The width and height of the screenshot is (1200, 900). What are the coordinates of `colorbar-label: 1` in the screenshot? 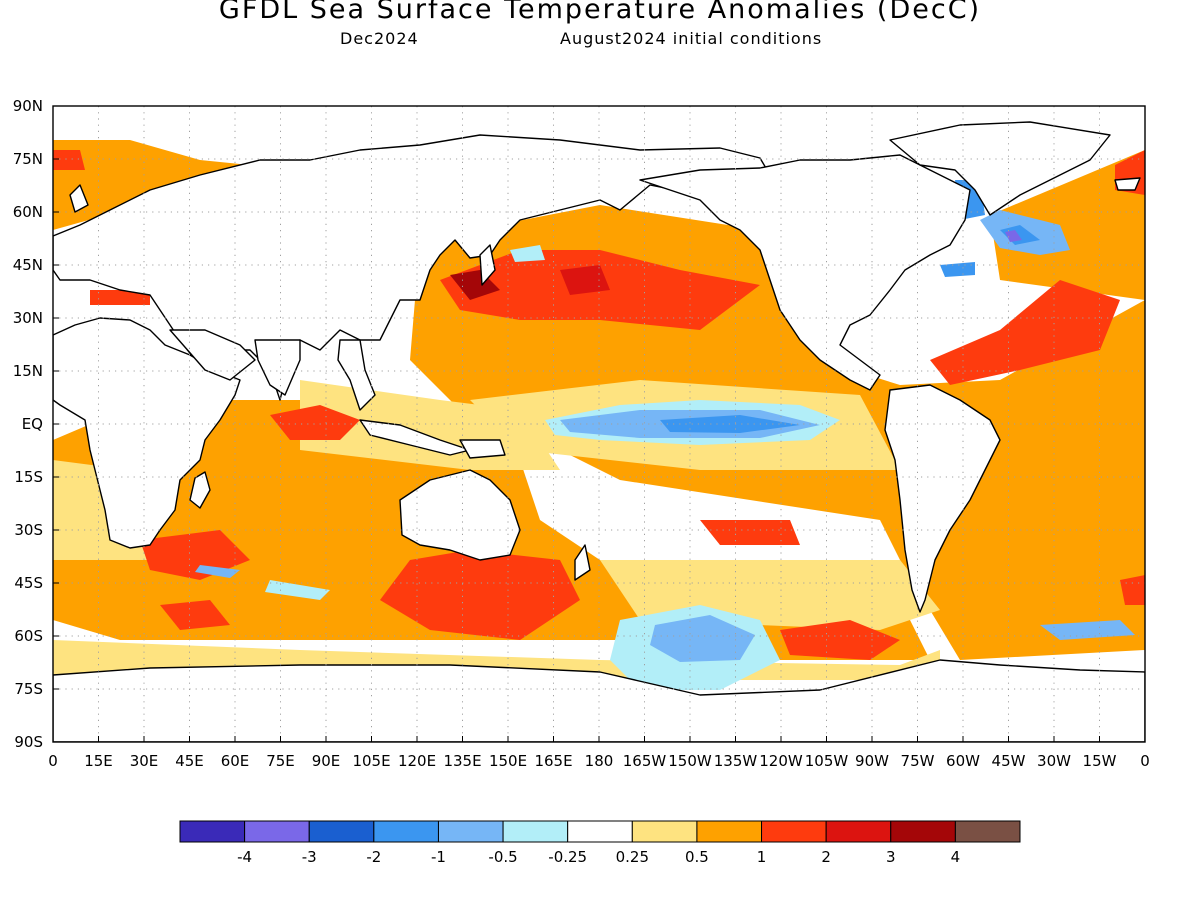 It's located at (762, 857).